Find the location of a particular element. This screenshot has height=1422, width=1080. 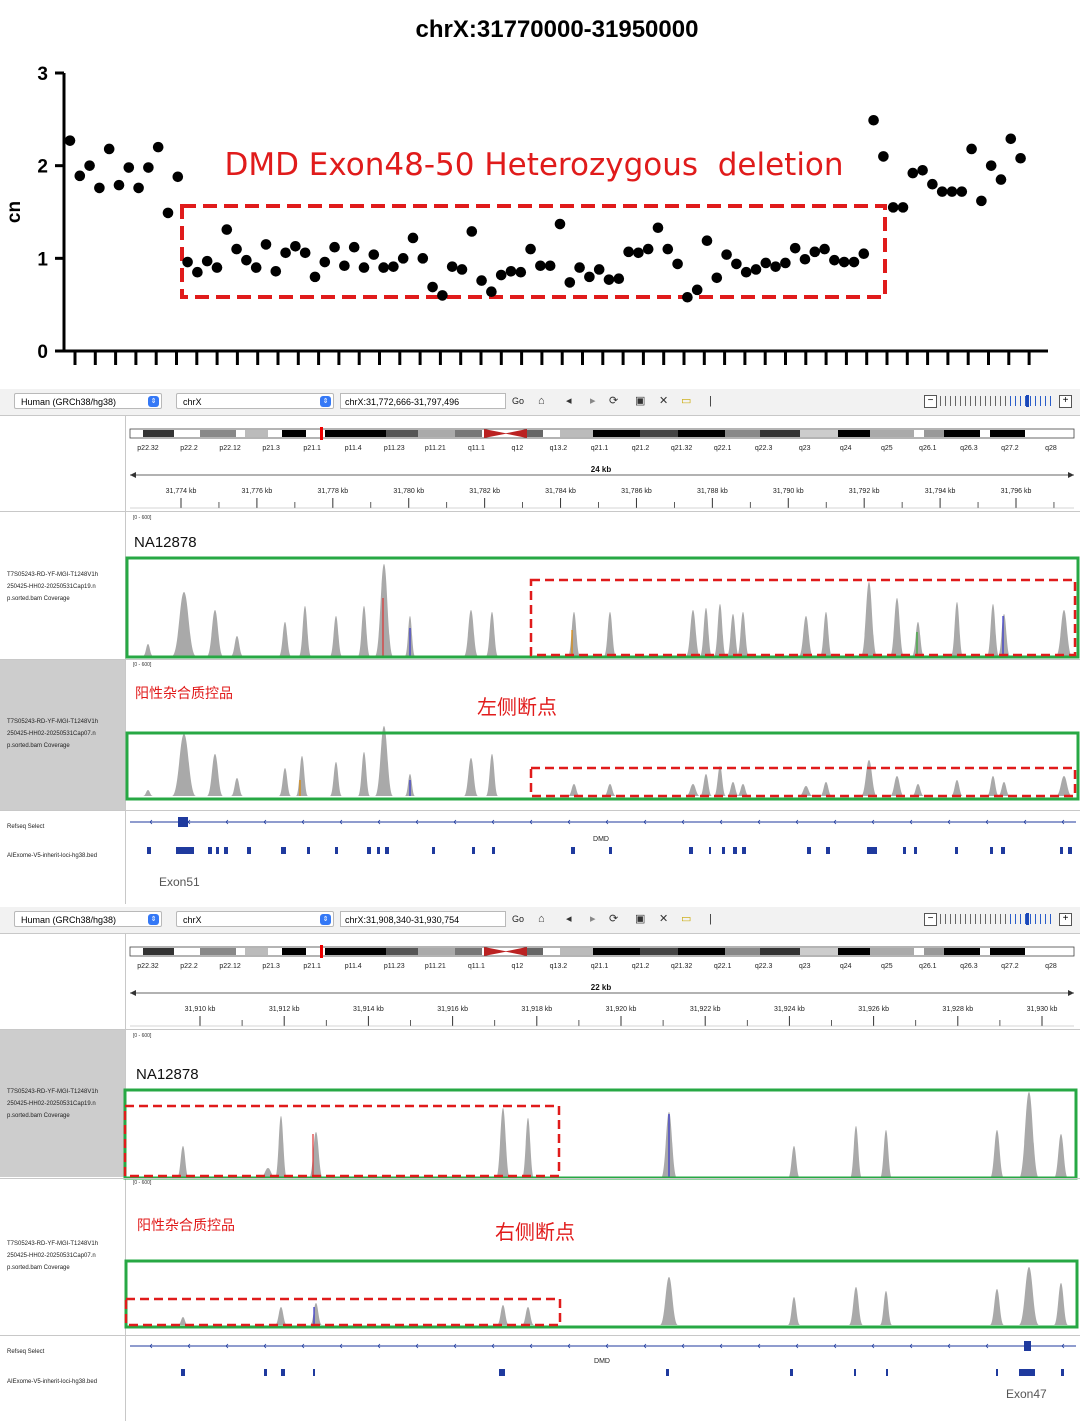

gene-track: DMD is located at coordinates (603, 835).